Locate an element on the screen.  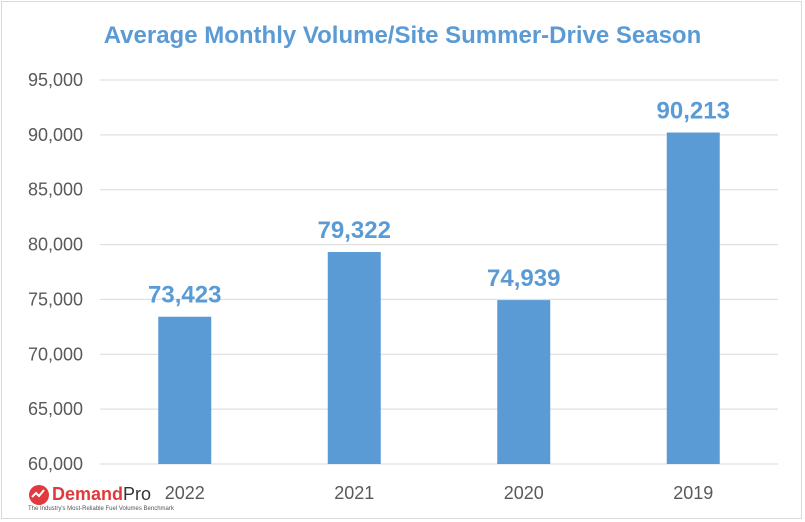
x-axis-ticks: 2022 2021 2020 2019 is located at coordinates (439, 493).